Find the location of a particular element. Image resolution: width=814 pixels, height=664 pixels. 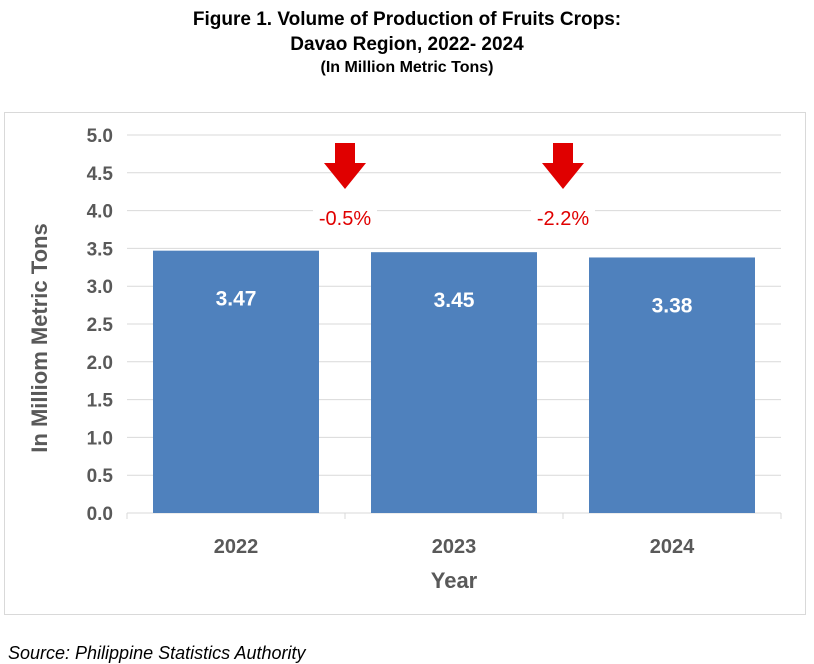

bar-2022 is located at coordinates (236, 381).